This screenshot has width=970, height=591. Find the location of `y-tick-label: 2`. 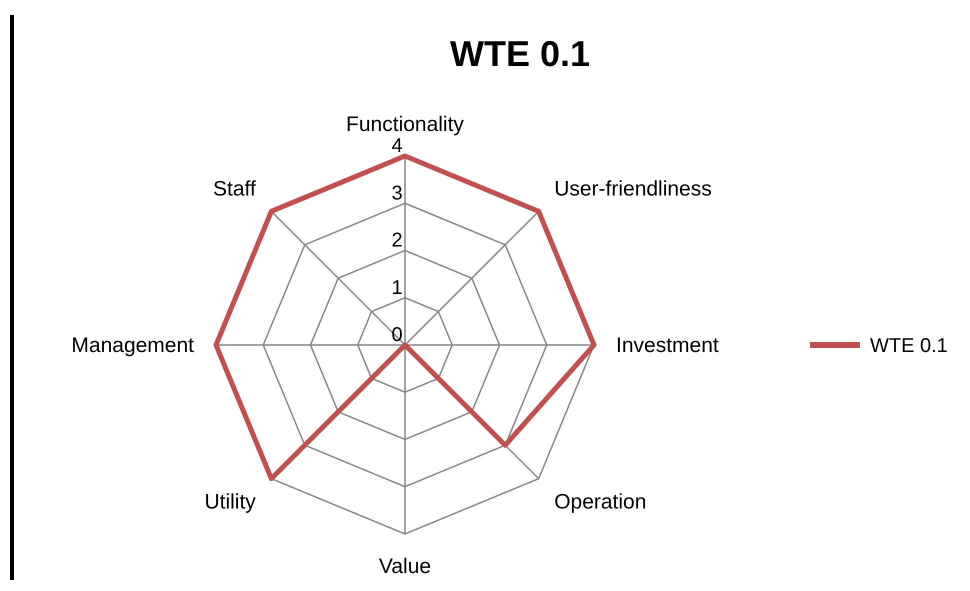

y-tick-label: 2 is located at coordinates (397, 241).